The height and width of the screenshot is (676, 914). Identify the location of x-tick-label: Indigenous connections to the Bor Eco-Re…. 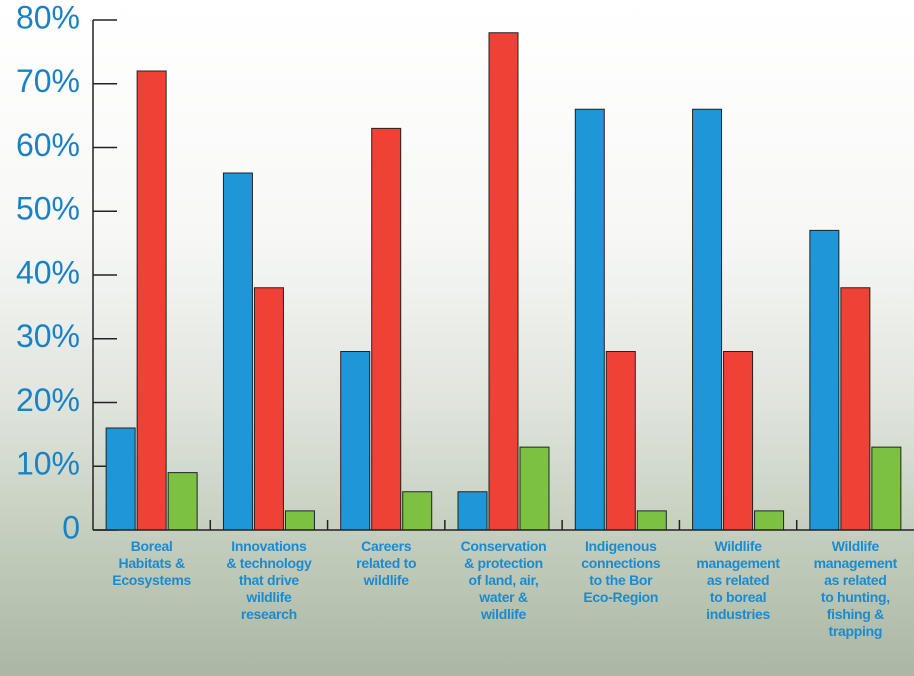
(621, 571).